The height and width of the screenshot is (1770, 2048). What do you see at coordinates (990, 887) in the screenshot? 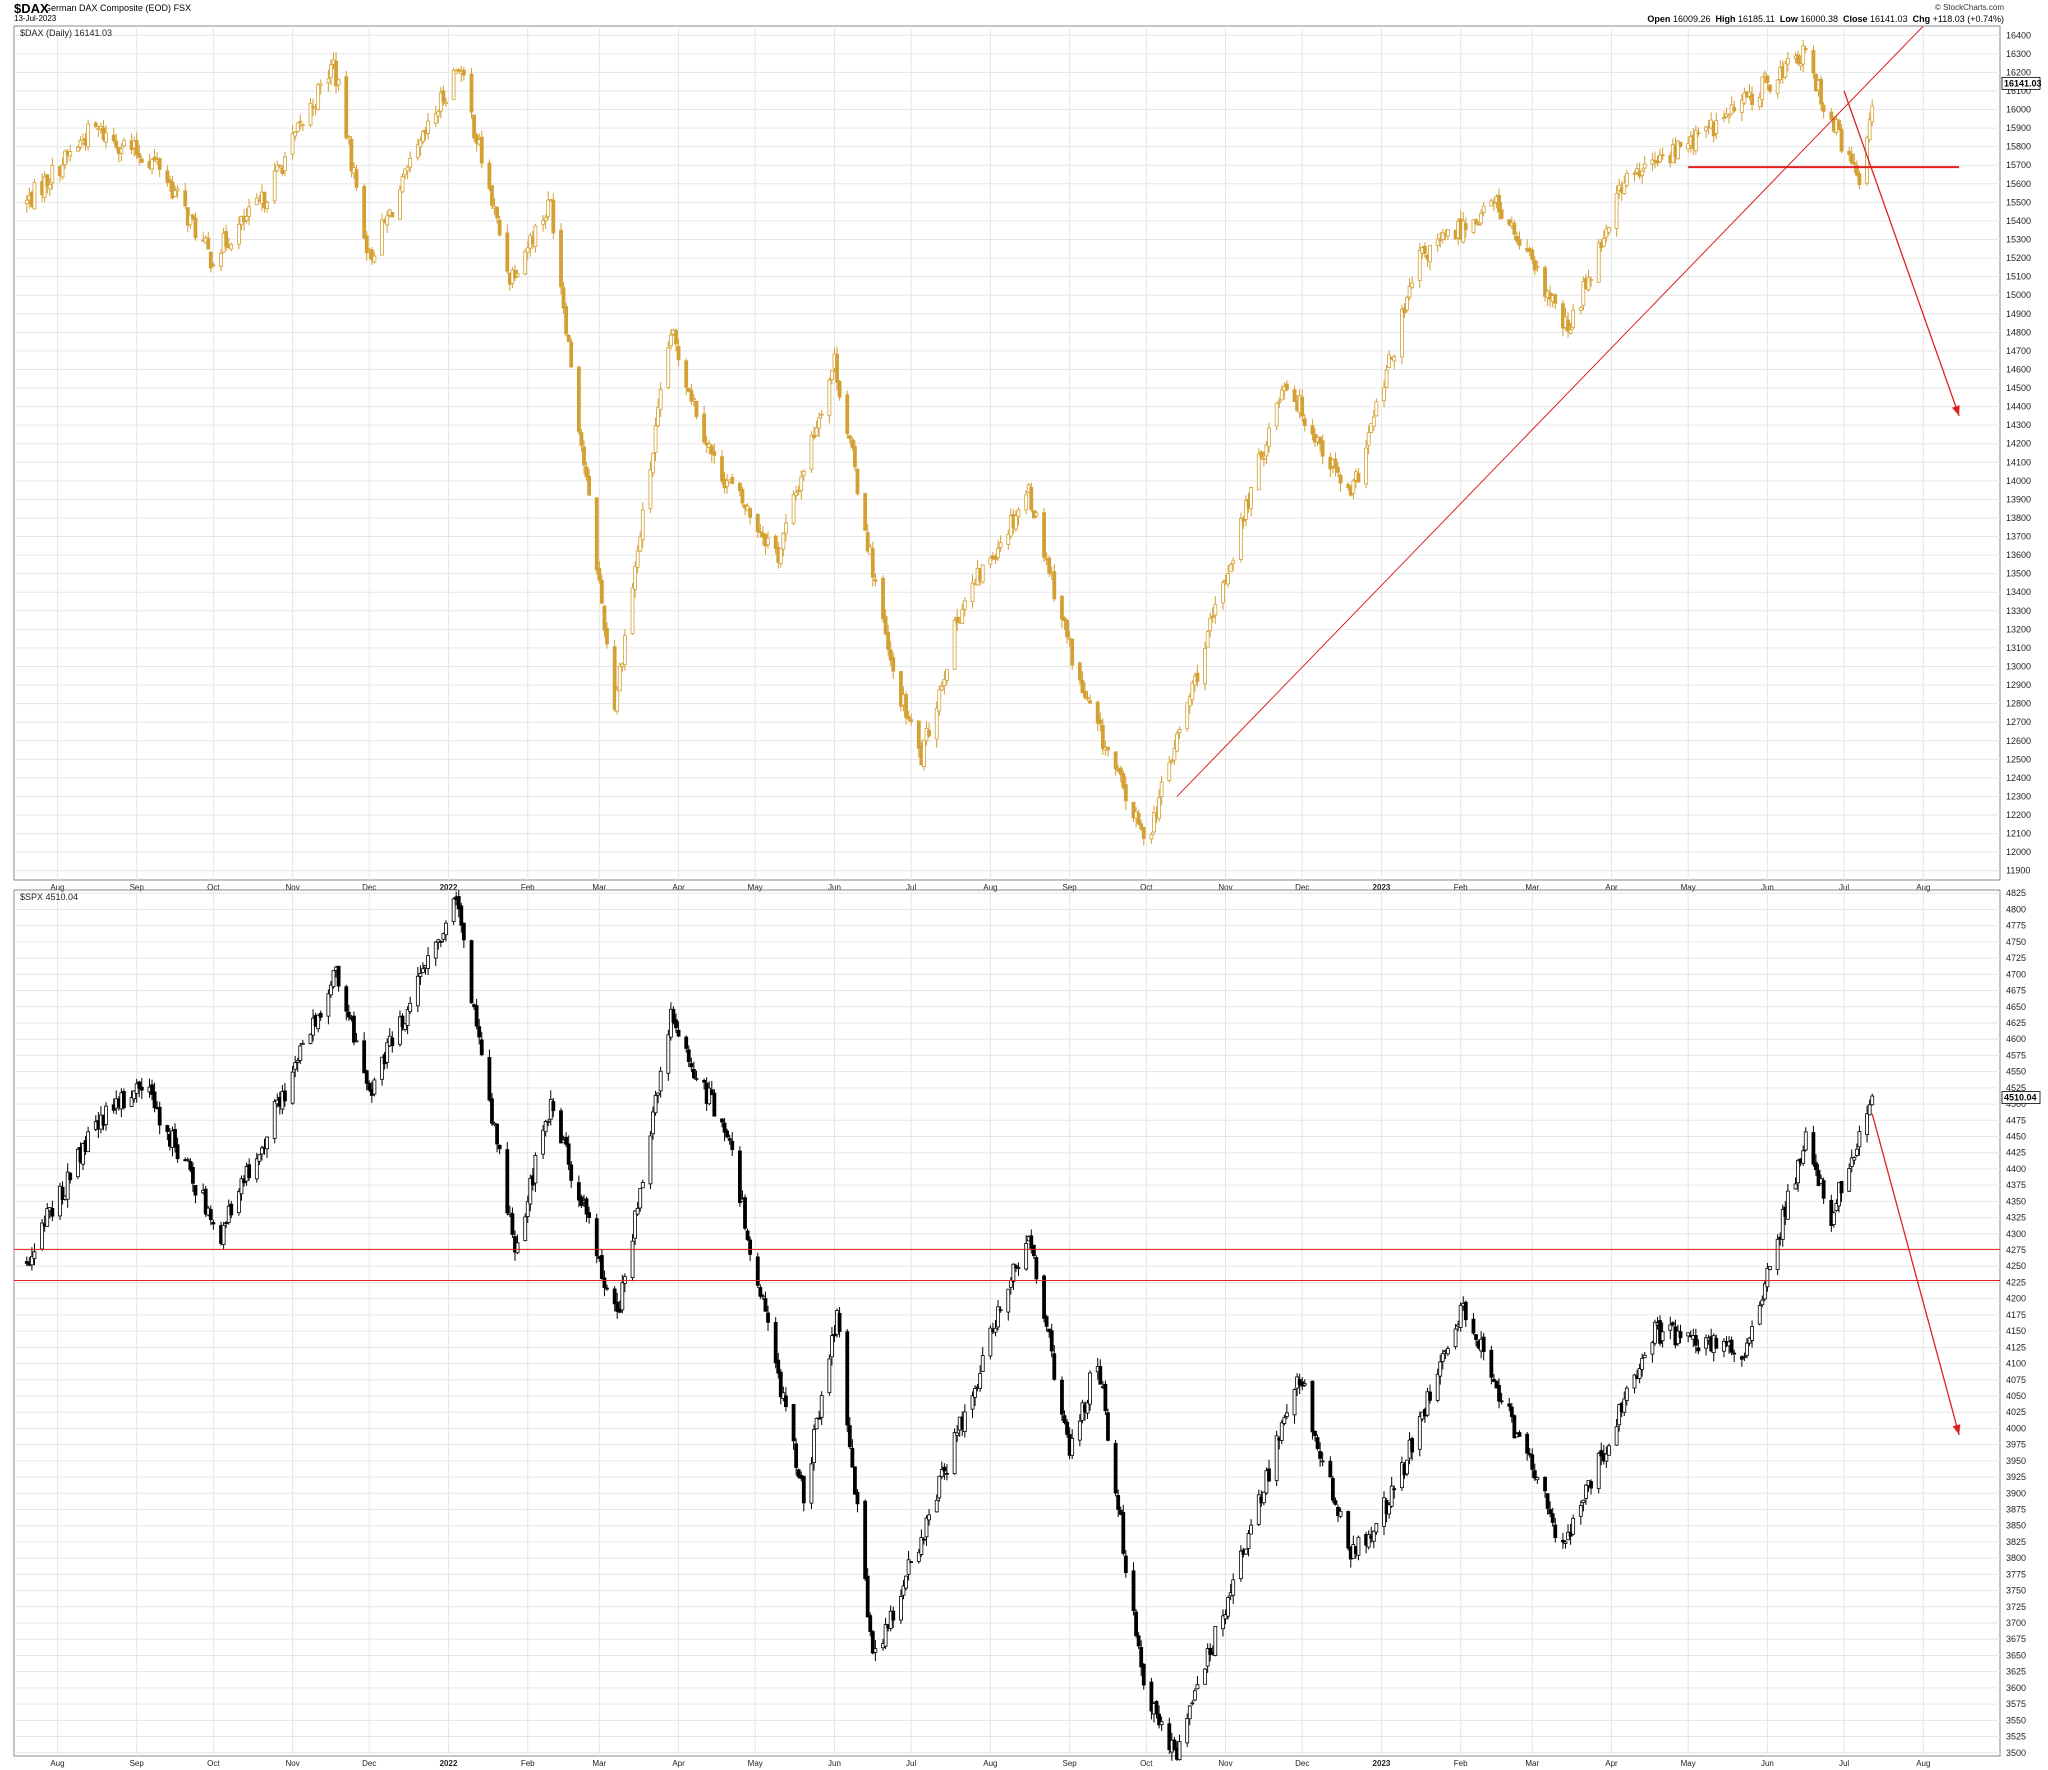
I see `x-tick-label: Aug` at bounding box center [990, 887].